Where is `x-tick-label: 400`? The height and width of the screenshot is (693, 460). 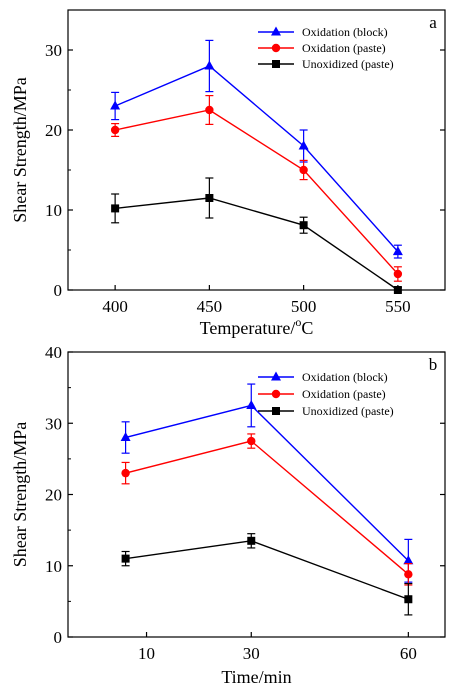 x-tick-label: 400 is located at coordinates (115, 306).